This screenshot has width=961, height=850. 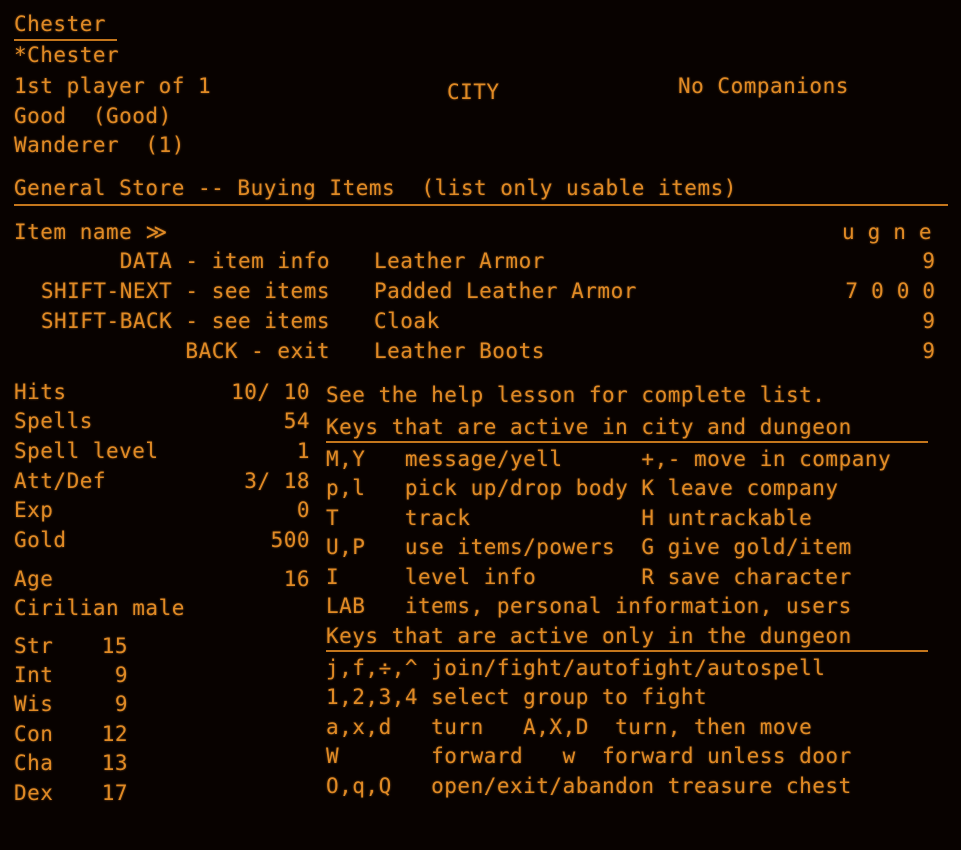 What do you see at coordinates (763, 86) in the screenshot?
I see `companions-label: No Companions` at bounding box center [763, 86].